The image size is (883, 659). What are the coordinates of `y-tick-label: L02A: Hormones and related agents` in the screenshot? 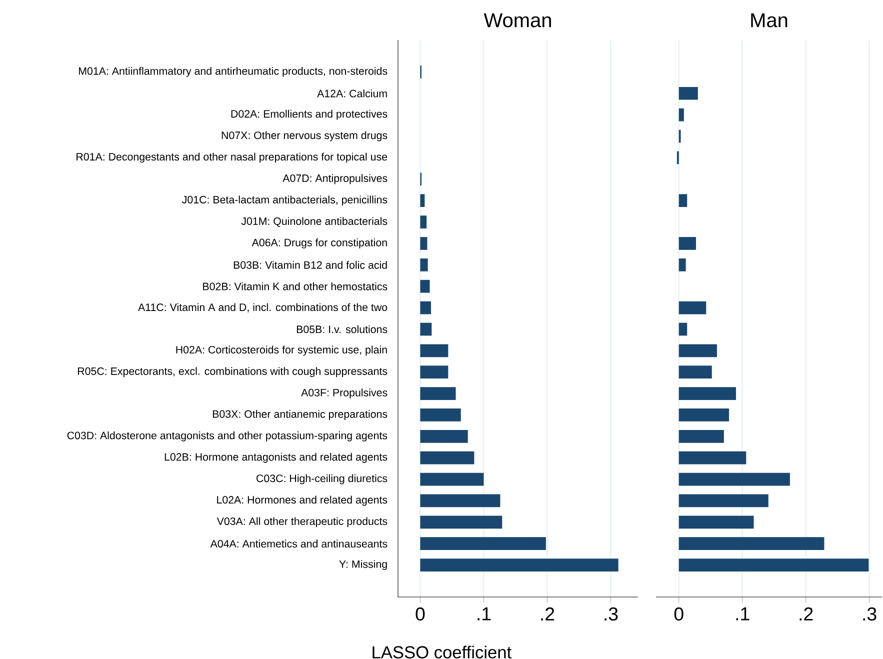 It's located at (302, 501).